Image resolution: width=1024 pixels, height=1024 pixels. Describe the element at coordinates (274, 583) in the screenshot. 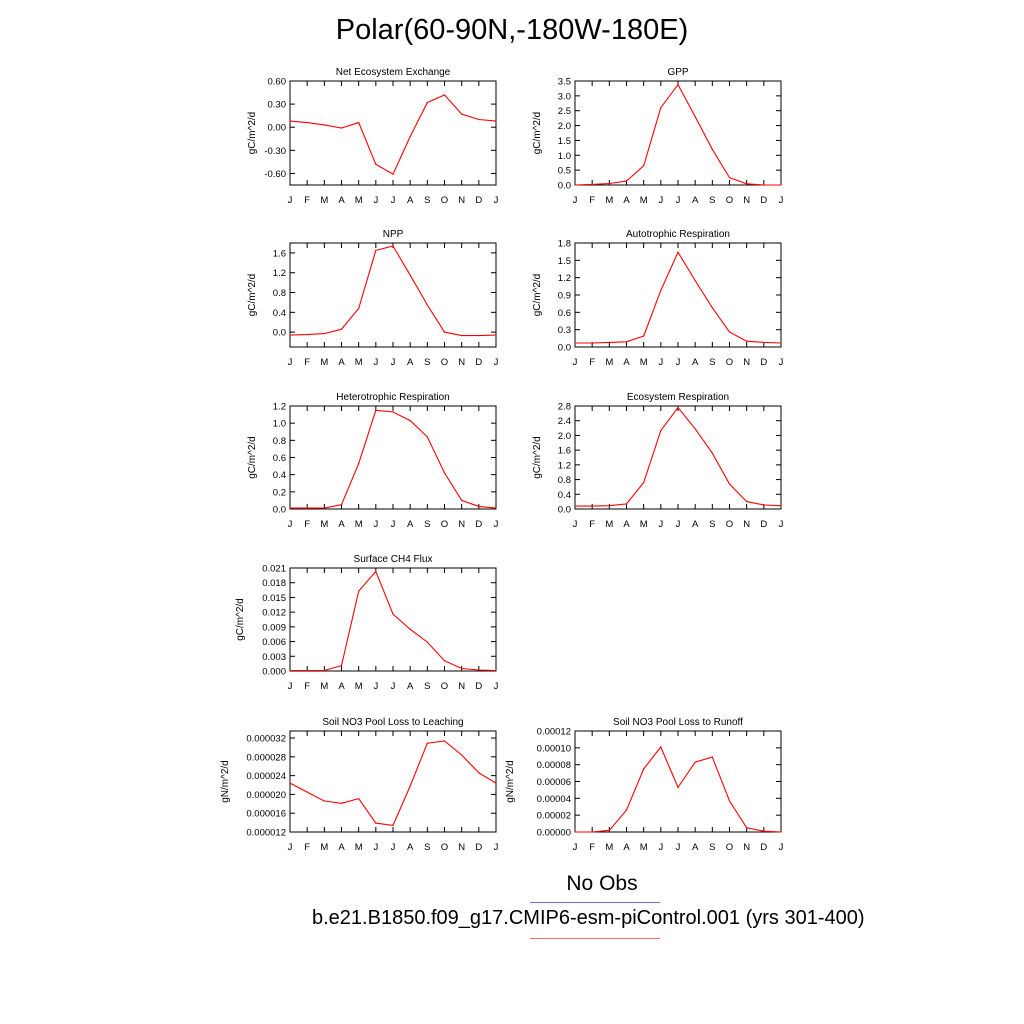

I see `y-tick-label: 0.018` at that location.